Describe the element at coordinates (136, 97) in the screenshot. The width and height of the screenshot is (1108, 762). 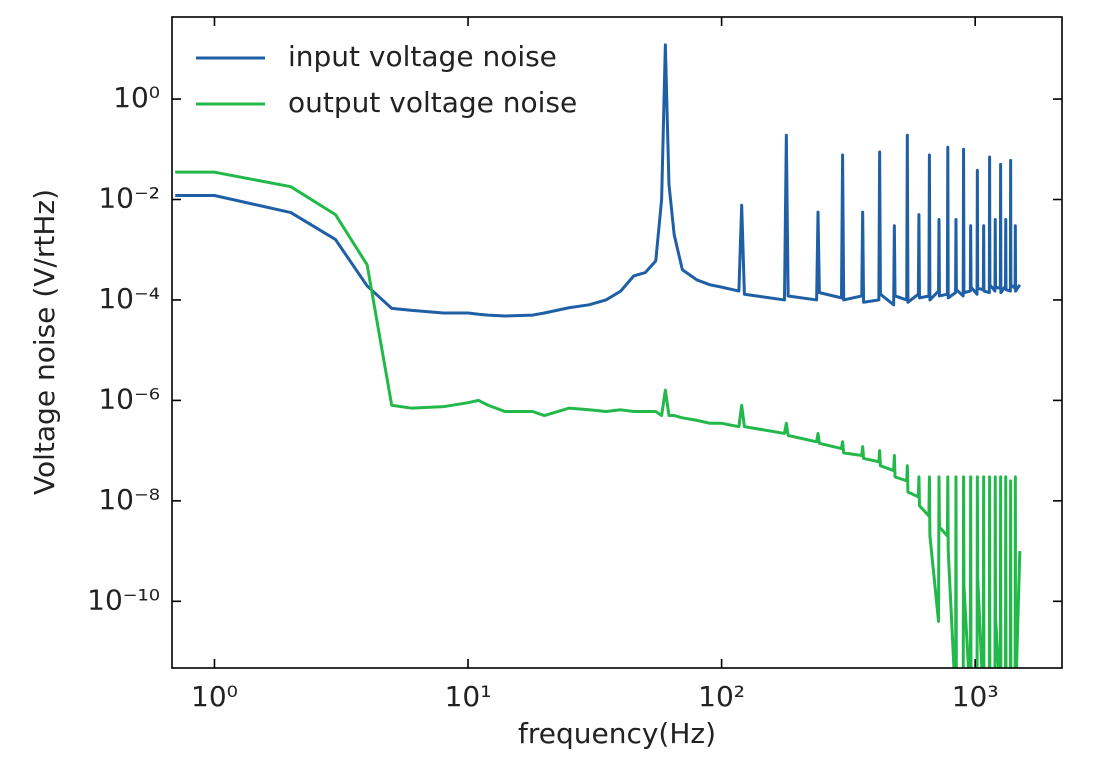
I see `y-tick-label: 10⁰` at that location.